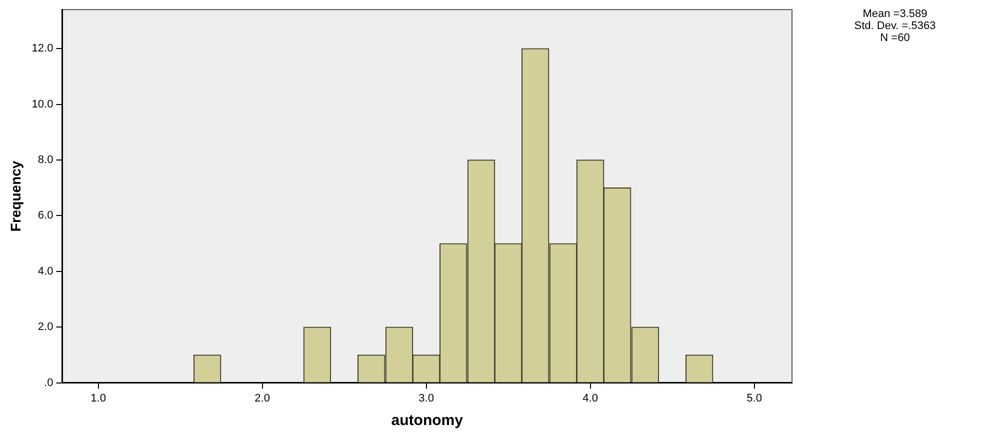 This screenshot has width=992, height=434. I want to click on y-tick-label: 6.0, so click(46, 216).